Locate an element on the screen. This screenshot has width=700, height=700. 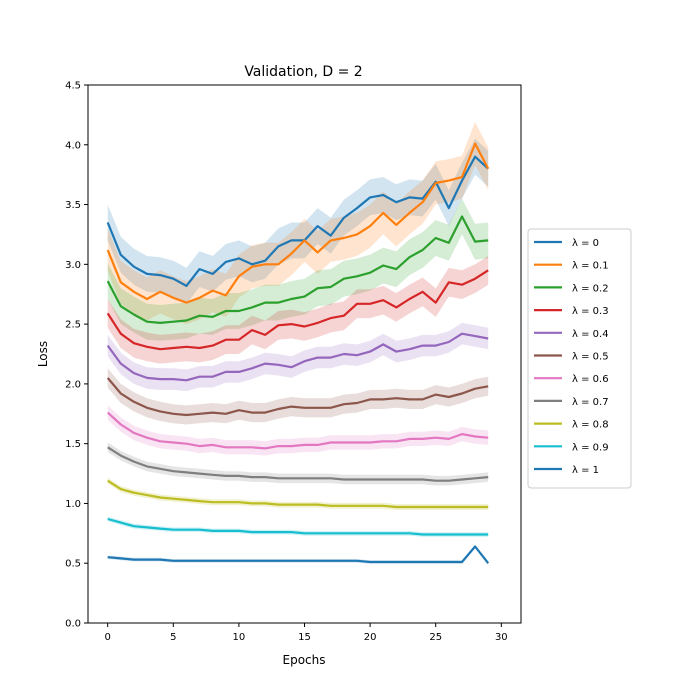
legend-label-3: λ = 0.3 is located at coordinates (590, 311).